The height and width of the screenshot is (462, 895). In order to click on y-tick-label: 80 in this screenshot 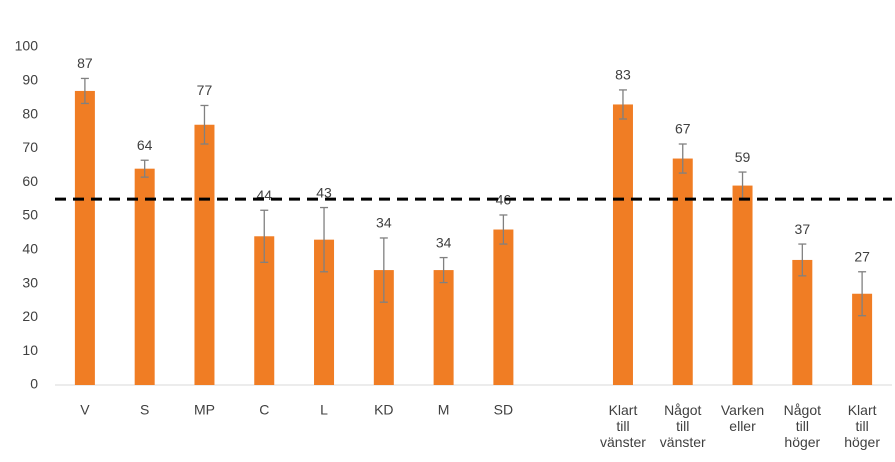, I will do `click(30, 113)`.